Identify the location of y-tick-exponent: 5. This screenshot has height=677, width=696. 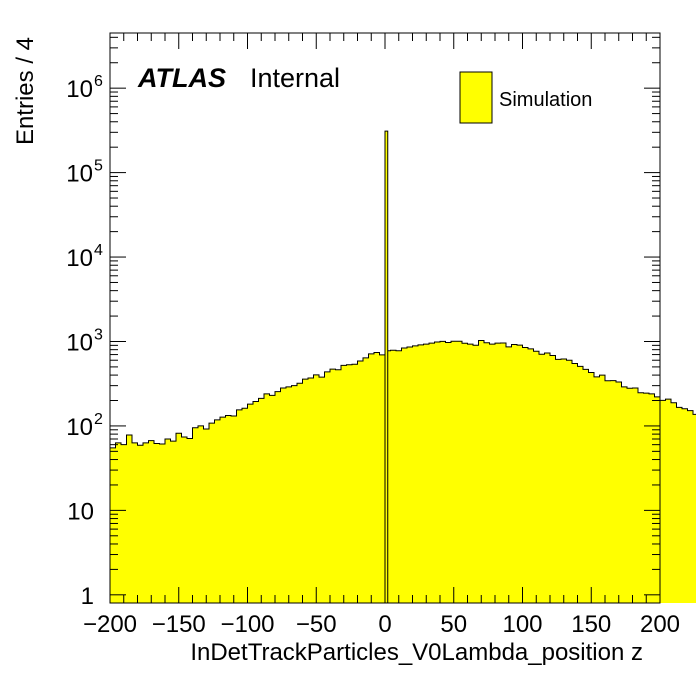
(98, 166).